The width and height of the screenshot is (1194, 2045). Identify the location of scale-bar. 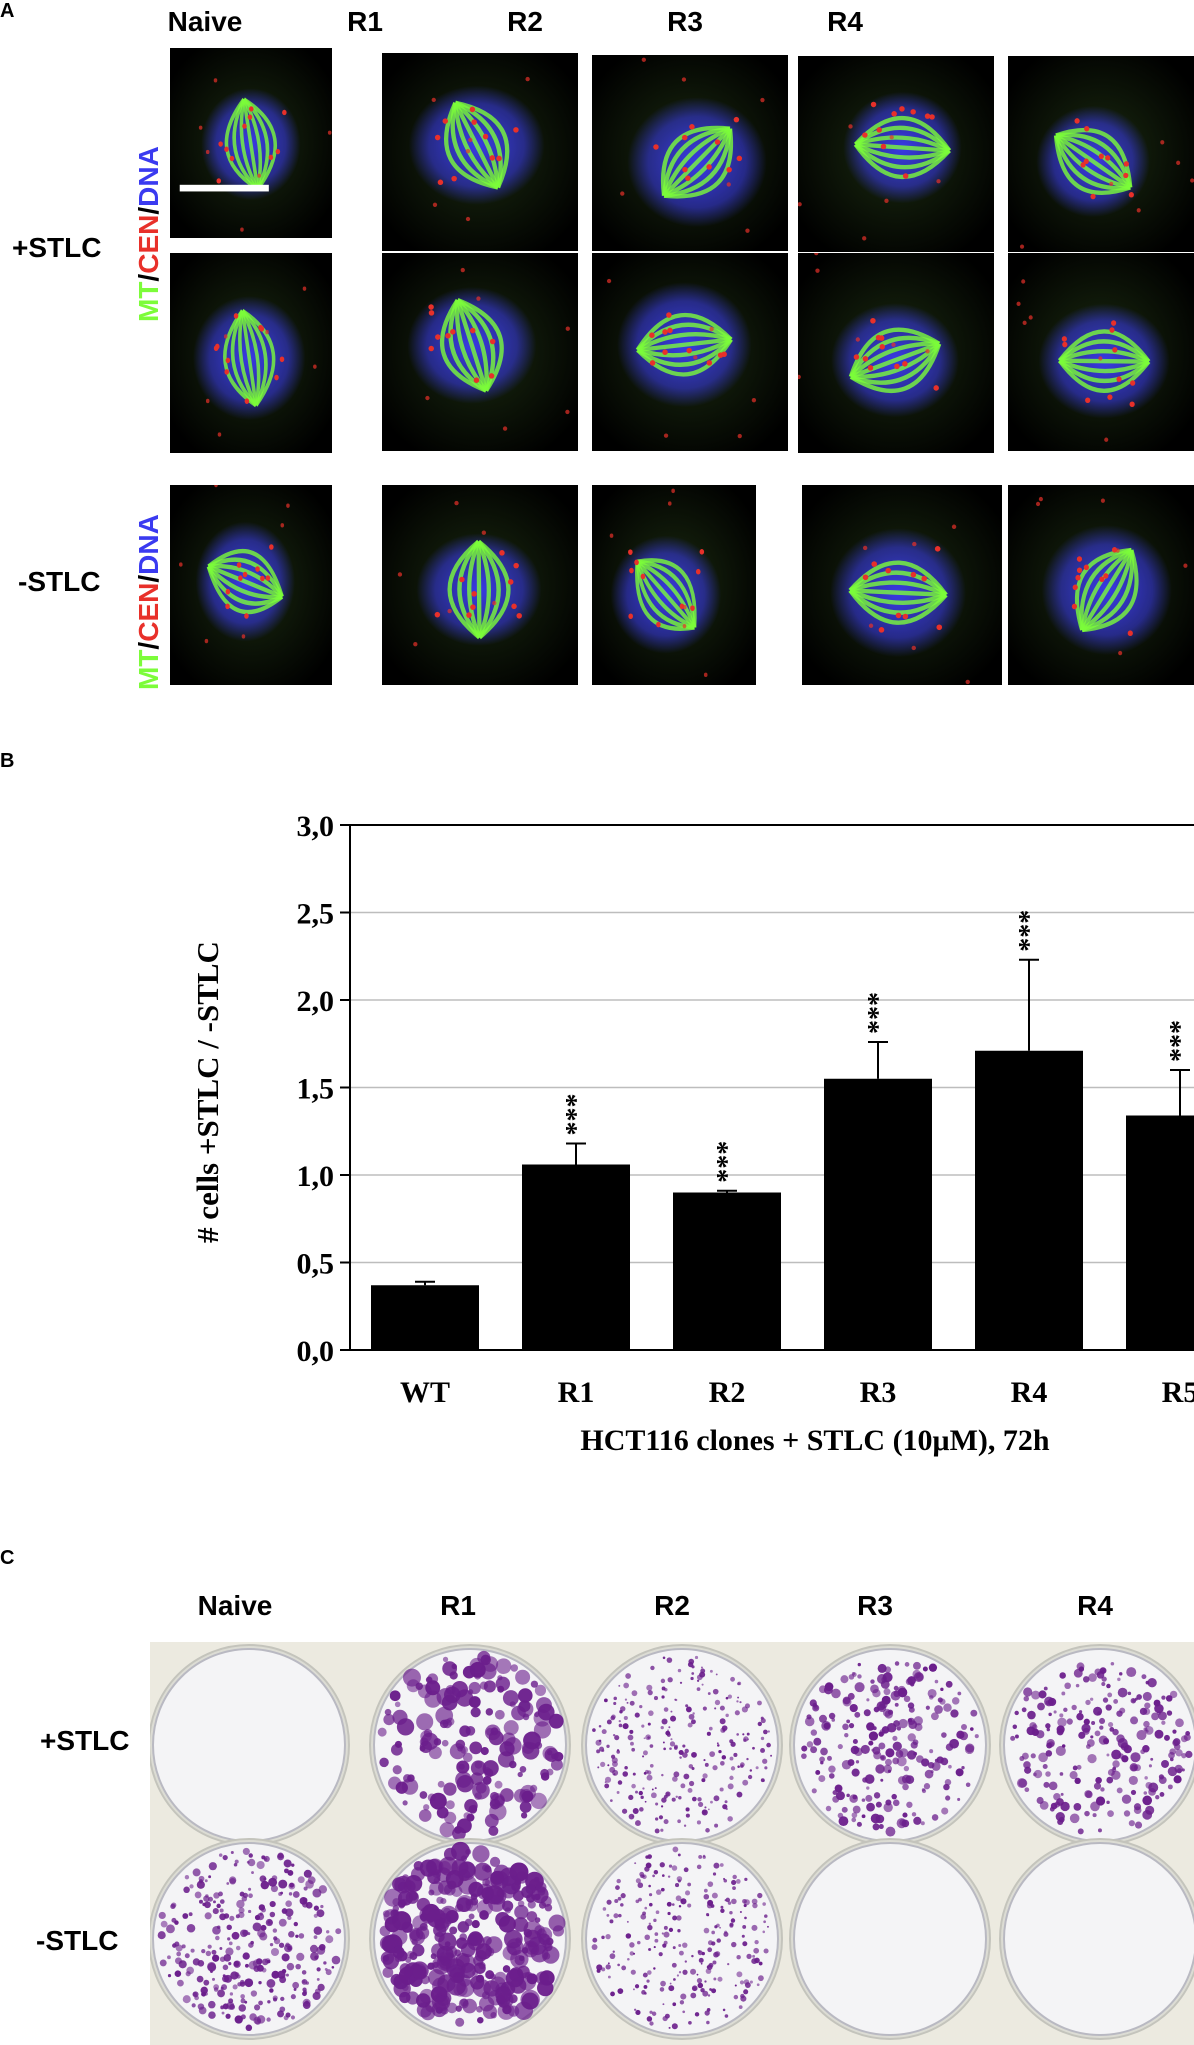
(224, 188).